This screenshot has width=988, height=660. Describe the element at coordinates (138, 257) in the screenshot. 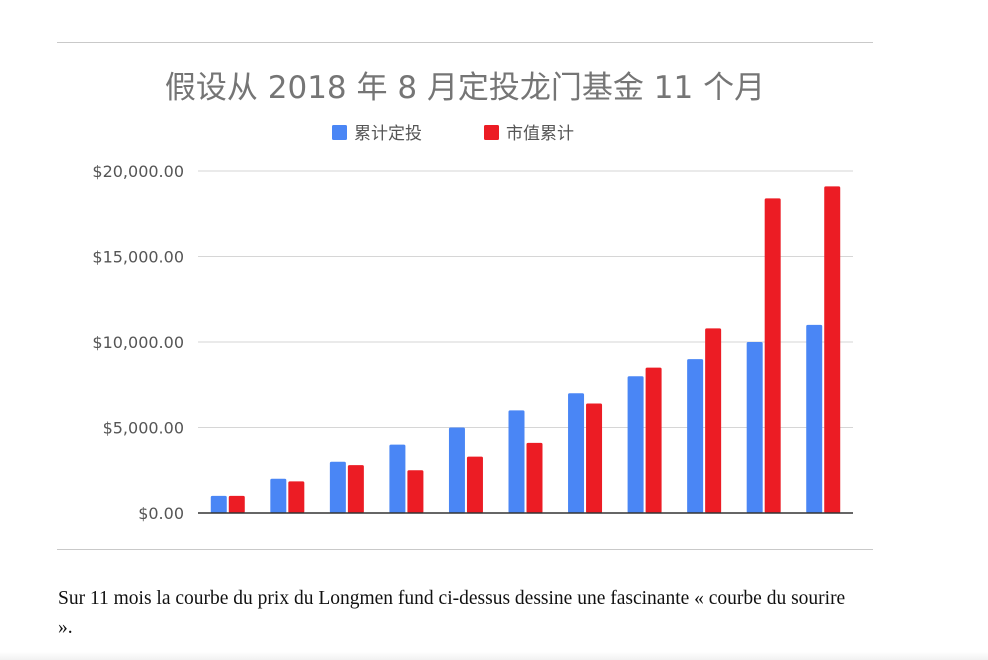

I see `y-tick-label: $15,000.00` at that location.